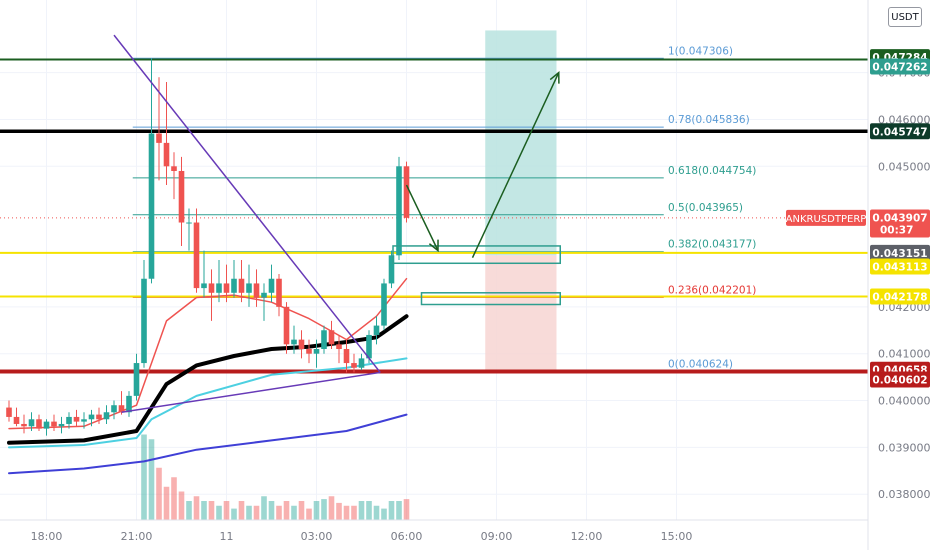 Image resolution: width=932 pixels, height=550 pixels. Describe the element at coordinates (137, 536) in the screenshot. I see `time-tick-label: 21:00` at that location.